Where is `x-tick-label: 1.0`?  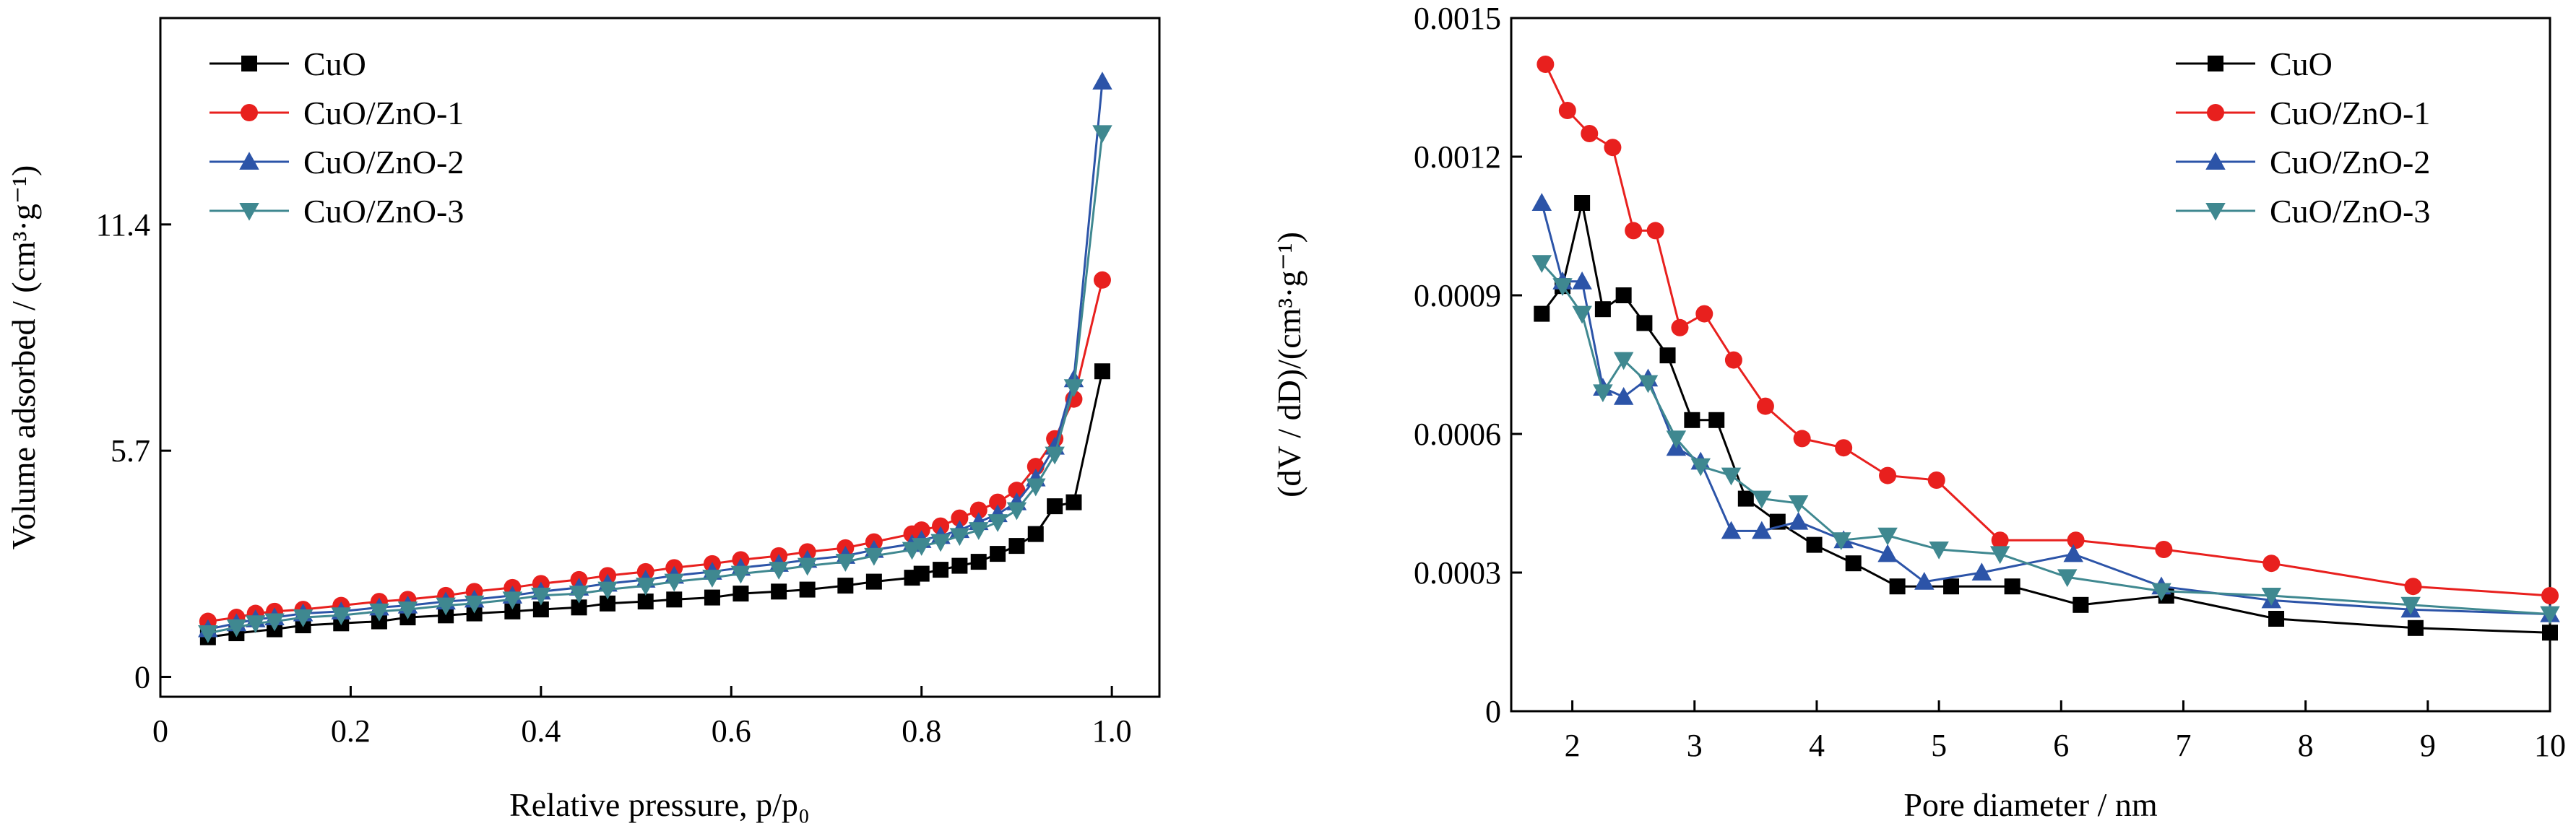 x-tick-label: 1.0 is located at coordinates (1112, 731).